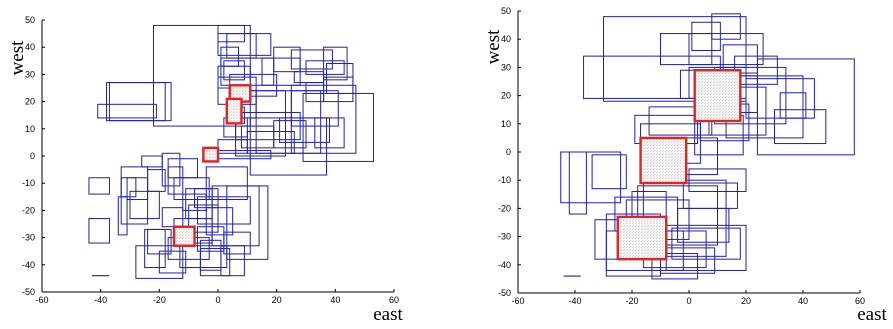  Describe the element at coordinates (30, 47) in the screenshot. I see `left-y-tick-label-10: 40` at that location.